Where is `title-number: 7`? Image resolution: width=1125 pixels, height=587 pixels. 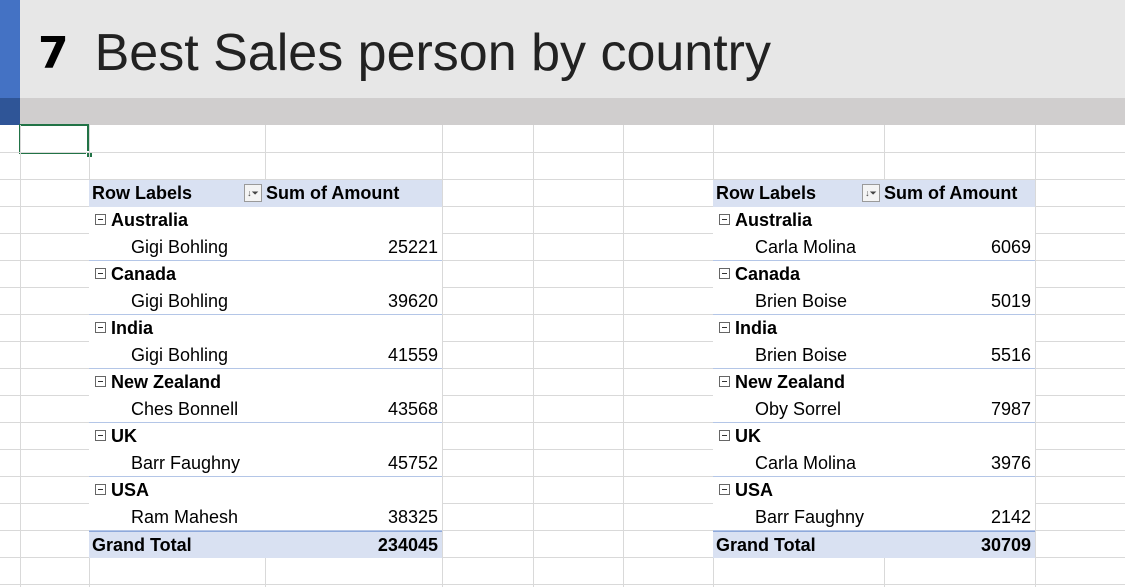
title-number: 7 is located at coordinates (53, 53).